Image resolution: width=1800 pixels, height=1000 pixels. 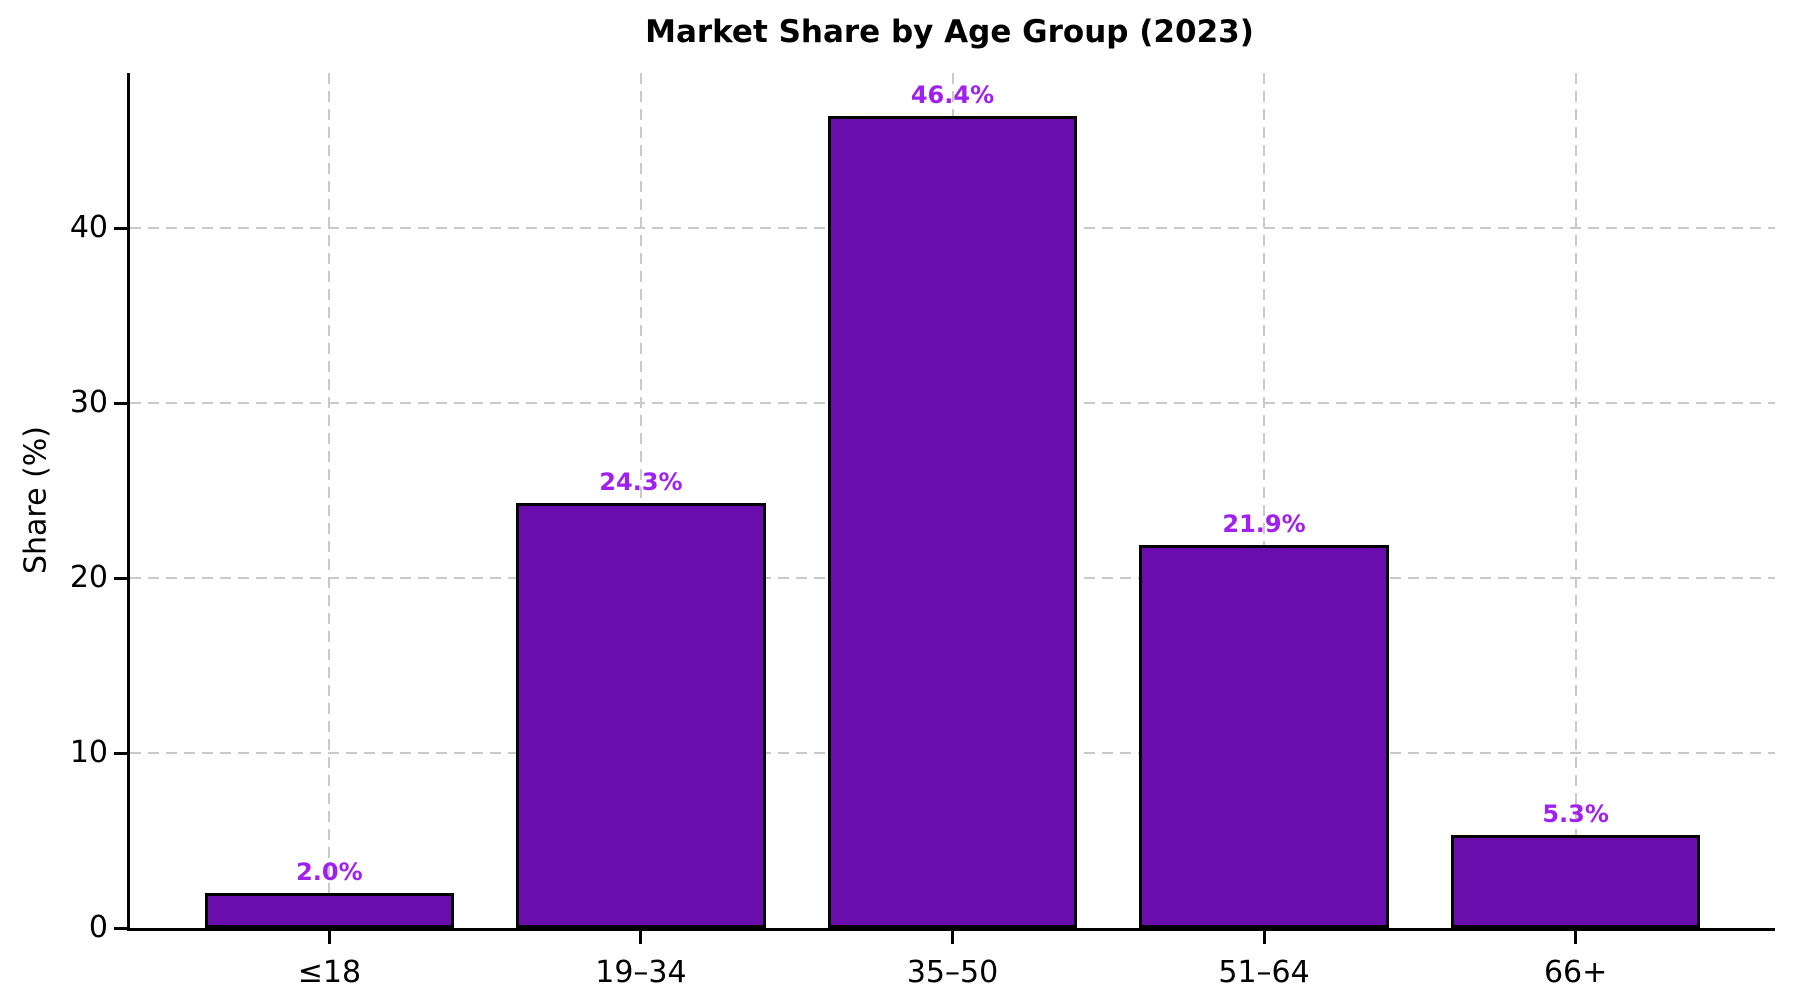 I want to click on bar-66+, so click(x=1575, y=881).